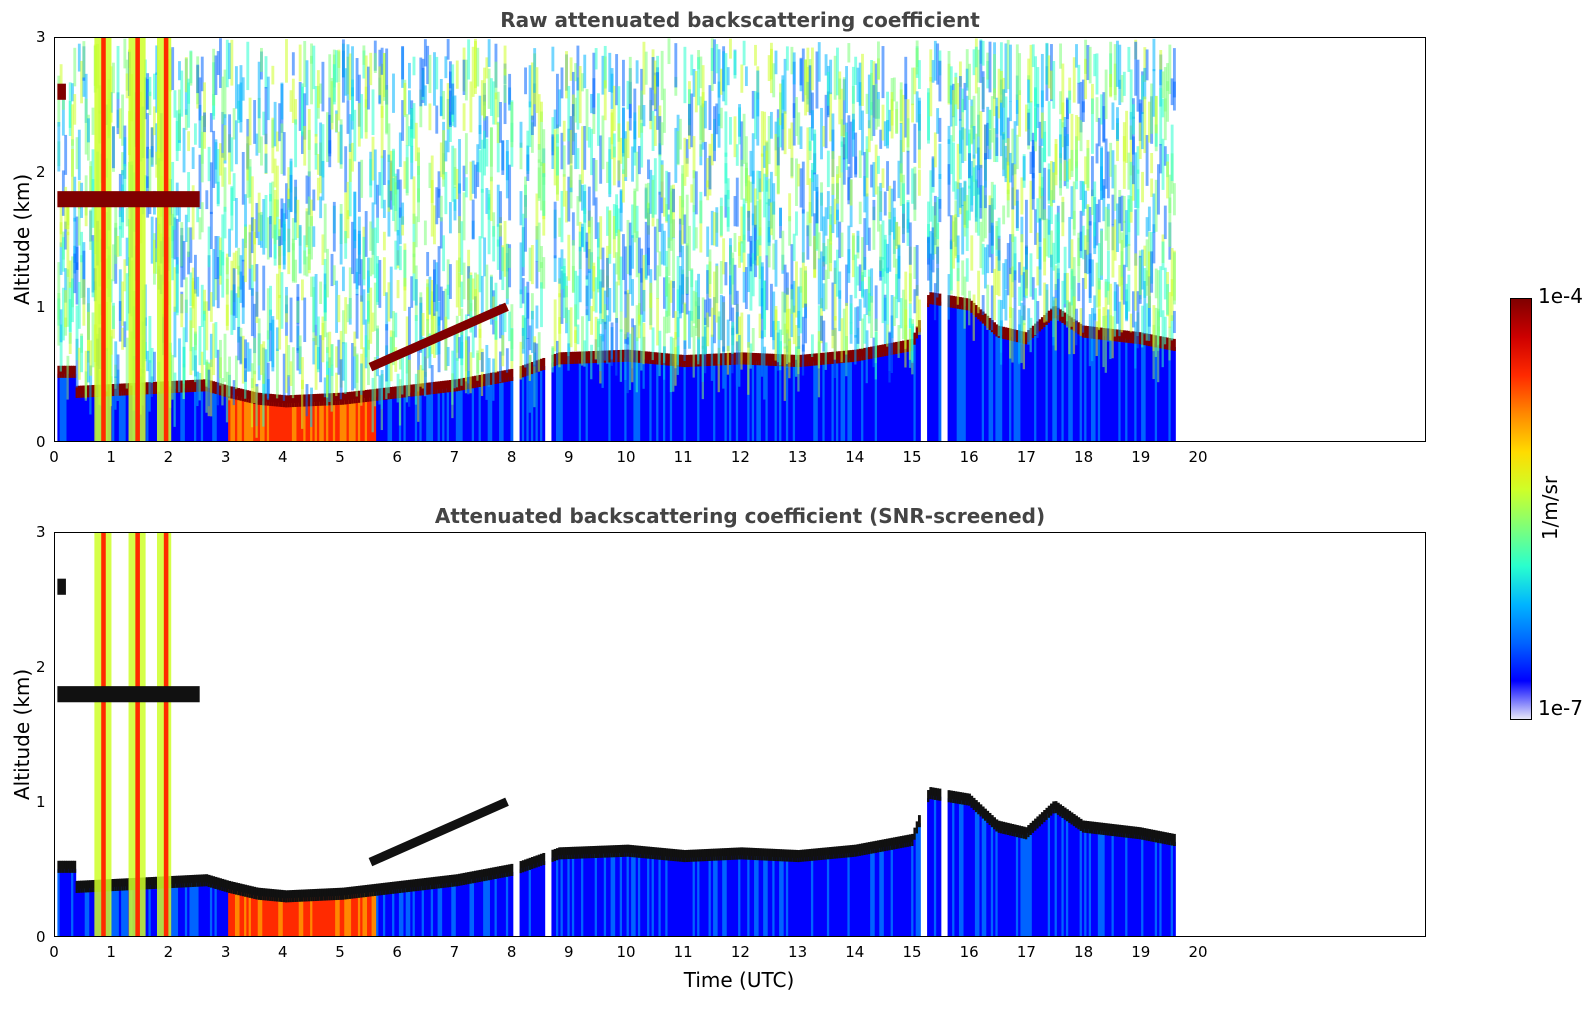 The image size is (1595, 1020). I want to click on colorbar-unit-label: 1/m/sr, so click(1550, 508).